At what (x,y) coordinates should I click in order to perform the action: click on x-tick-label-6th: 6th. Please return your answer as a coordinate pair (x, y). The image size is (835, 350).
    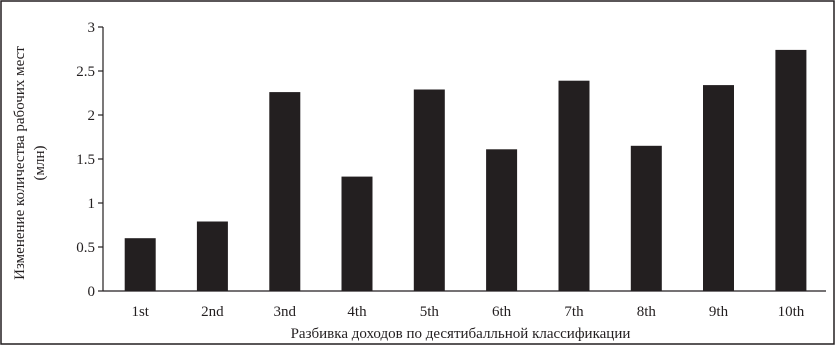
    Looking at the image, I should click on (502, 312).